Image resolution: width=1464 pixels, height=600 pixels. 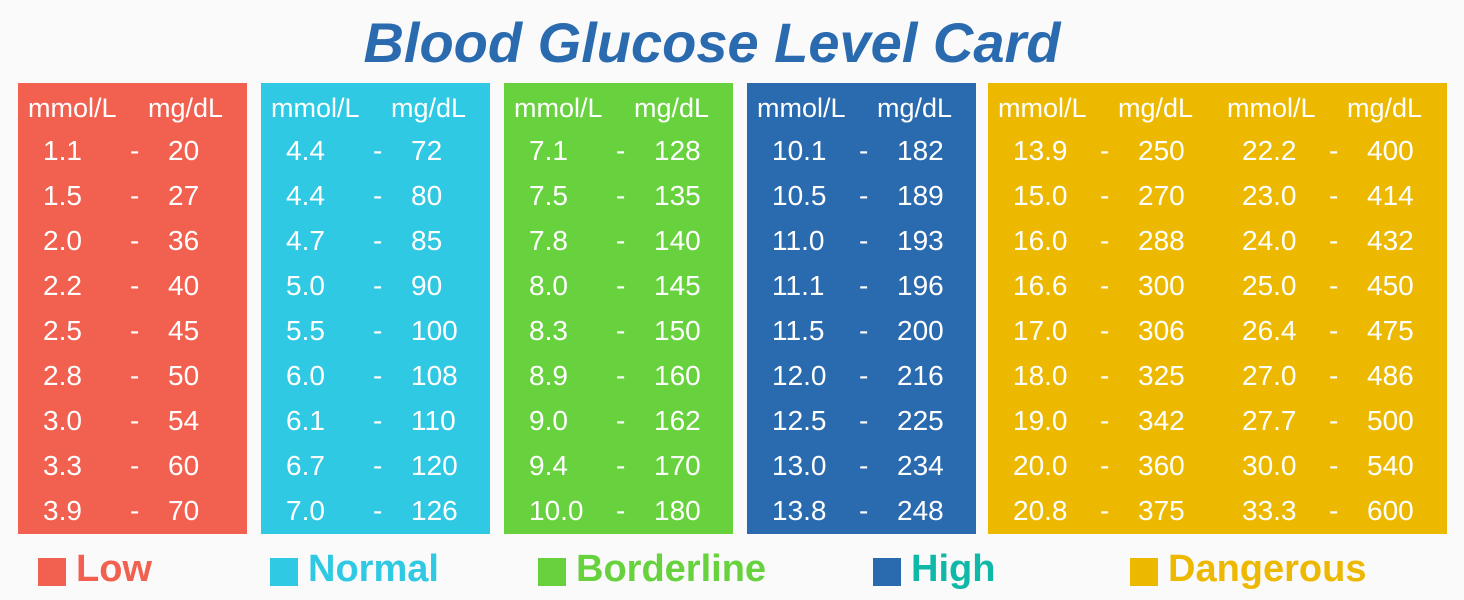 What do you see at coordinates (548, 330) in the screenshot?
I see `mmol-value: 8.3` at bounding box center [548, 330].